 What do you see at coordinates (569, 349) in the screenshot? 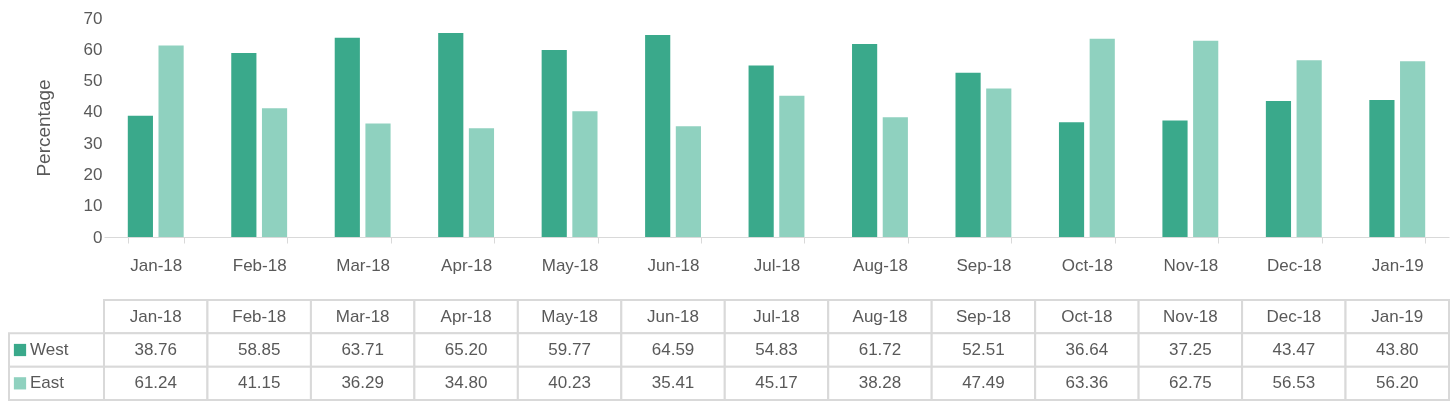
I see `data-label: 59.77` at bounding box center [569, 349].